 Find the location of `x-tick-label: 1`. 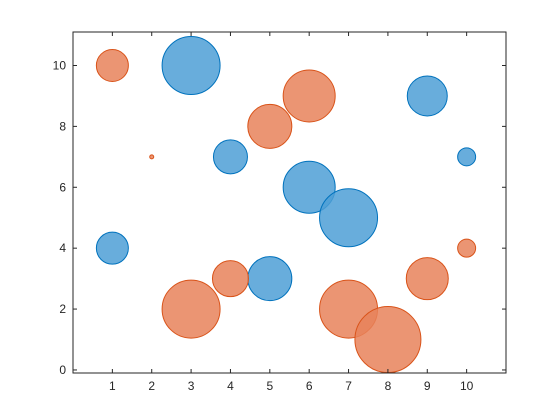

x-tick-label: 1 is located at coordinates (112, 386).